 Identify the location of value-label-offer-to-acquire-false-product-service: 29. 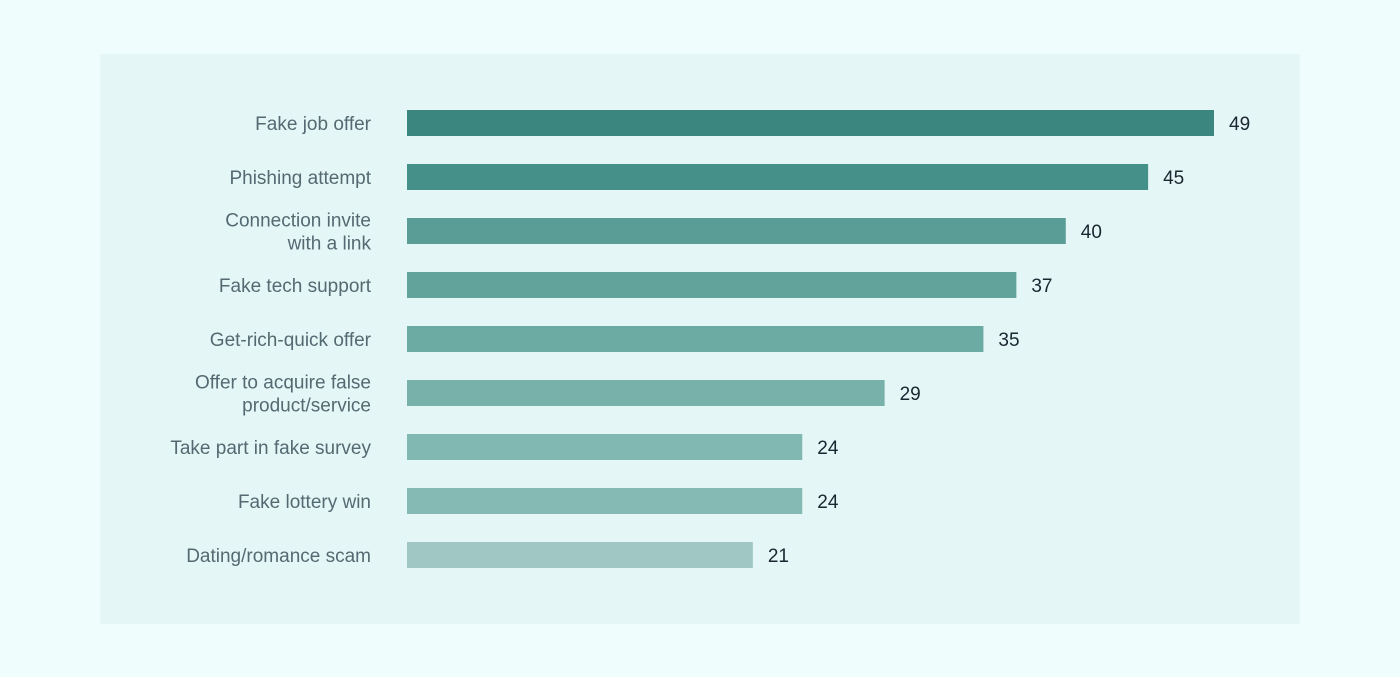
(910, 394).